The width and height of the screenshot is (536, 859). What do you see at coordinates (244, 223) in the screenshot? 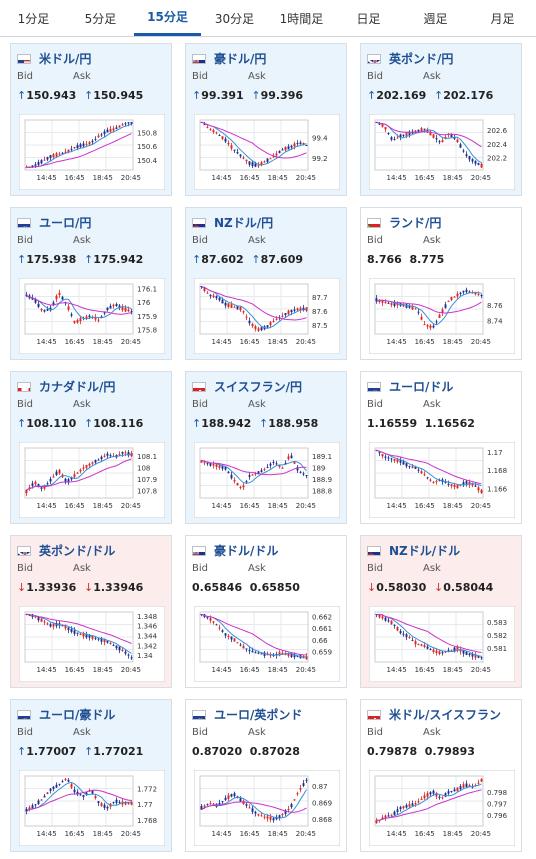
I see `pair-name: NZドル/円` at bounding box center [244, 223].